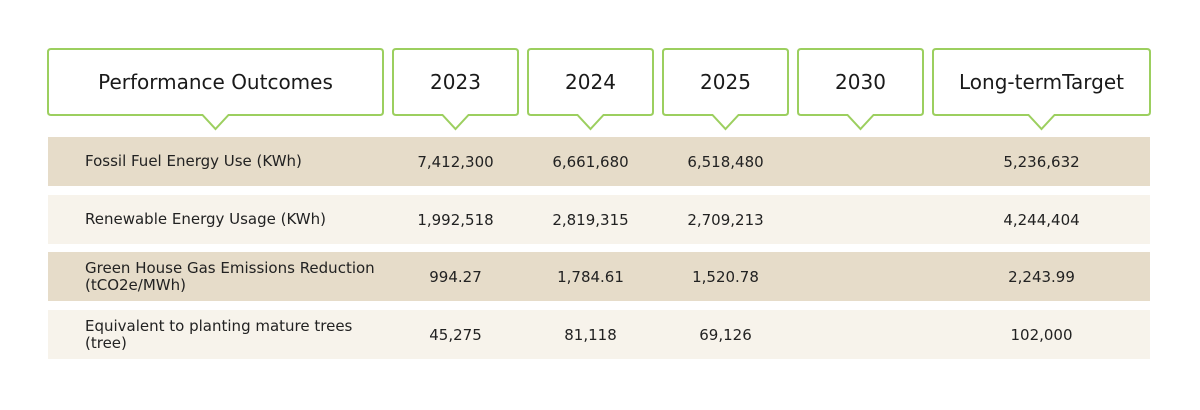 This screenshot has width=1200, height=410. I want to click on value-cell: 2,819,315, so click(590, 219).